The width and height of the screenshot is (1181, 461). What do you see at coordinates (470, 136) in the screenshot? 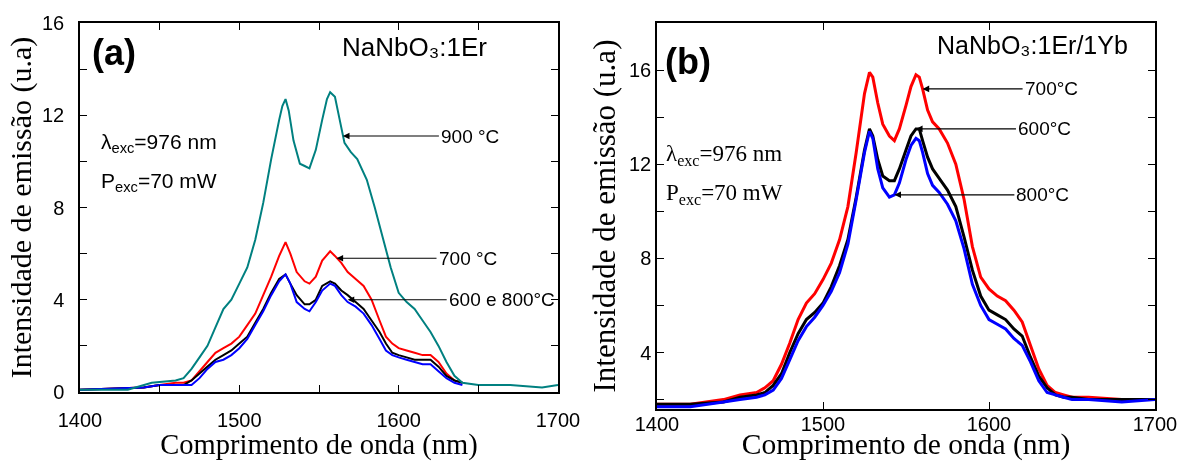
I see `annotation: 900 °C` at bounding box center [470, 136].